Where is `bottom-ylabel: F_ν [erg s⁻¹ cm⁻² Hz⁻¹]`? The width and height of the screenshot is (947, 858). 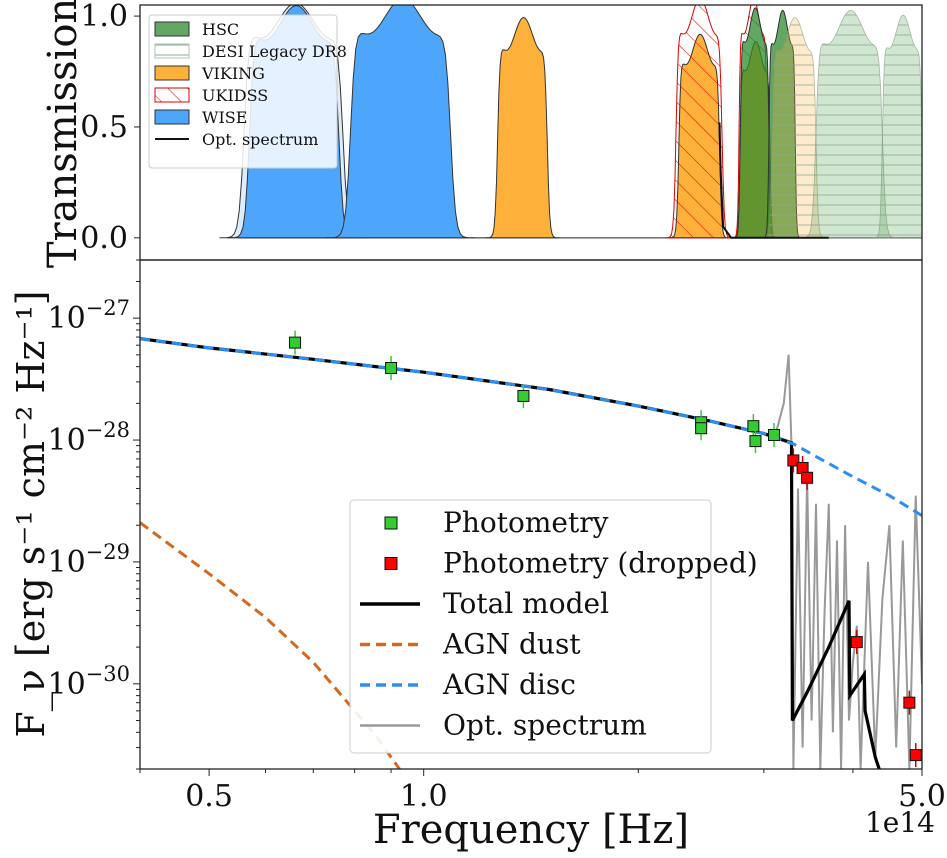
bottom-ylabel: F_ν [erg s⁻¹ cm⁻² Hz⁻¹] is located at coordinates (31, 513).